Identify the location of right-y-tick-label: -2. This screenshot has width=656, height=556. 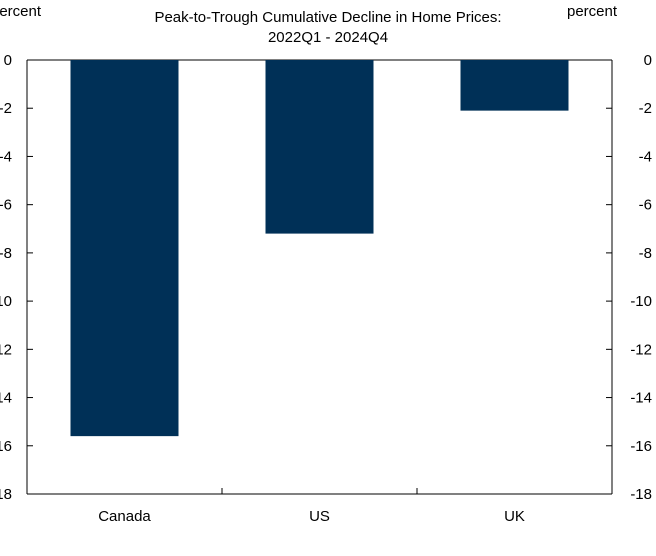
(645, 108).